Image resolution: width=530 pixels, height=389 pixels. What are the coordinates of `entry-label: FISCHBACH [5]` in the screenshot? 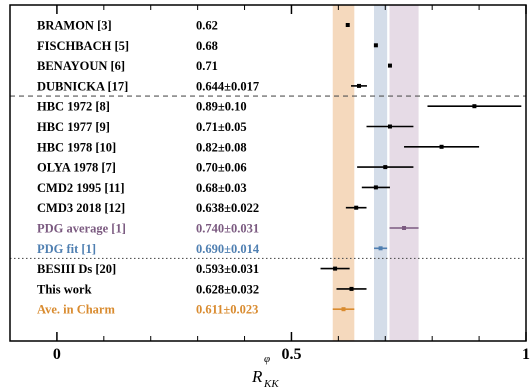 It's located at (83, 46).